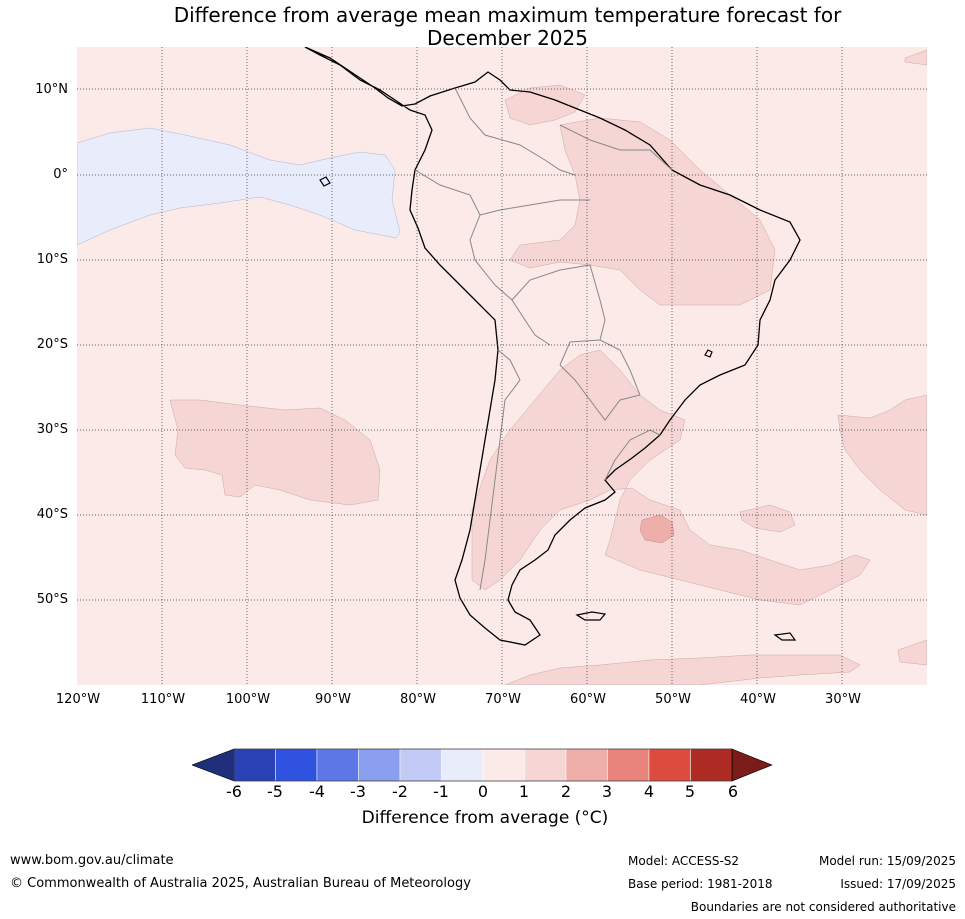 This screenshot has width=965, height=919. What do you see at coordinates (733, 791) in the screenshot?
I see `colorbar-tick: 6` at bounding box center [733, 791].